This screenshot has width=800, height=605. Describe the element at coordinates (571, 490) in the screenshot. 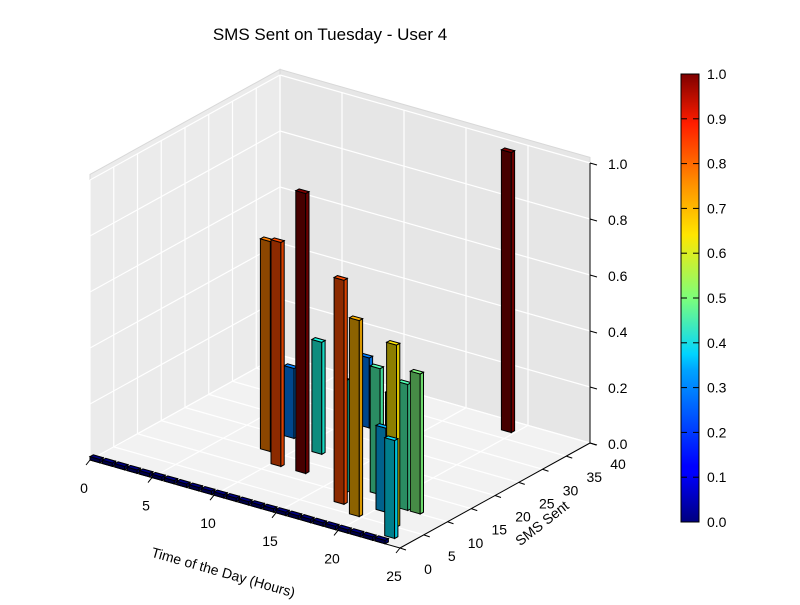

I see `y-tick-label: 30` at that location.